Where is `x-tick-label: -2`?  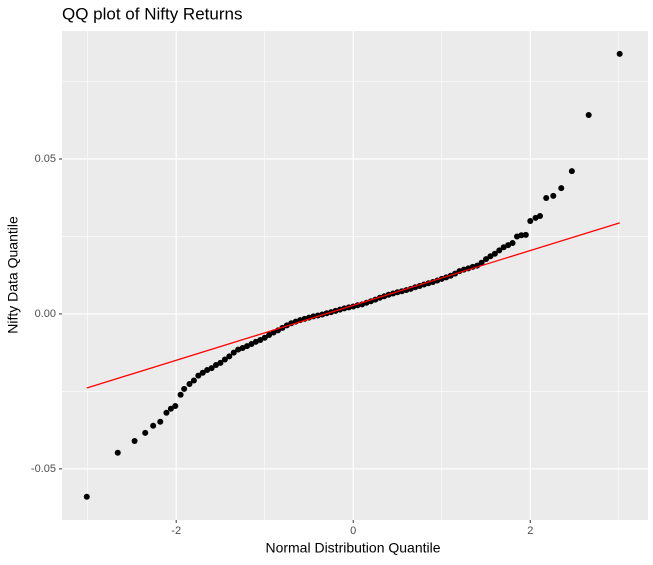 x-tick-label: -2 is located at coordinates (176, 531).